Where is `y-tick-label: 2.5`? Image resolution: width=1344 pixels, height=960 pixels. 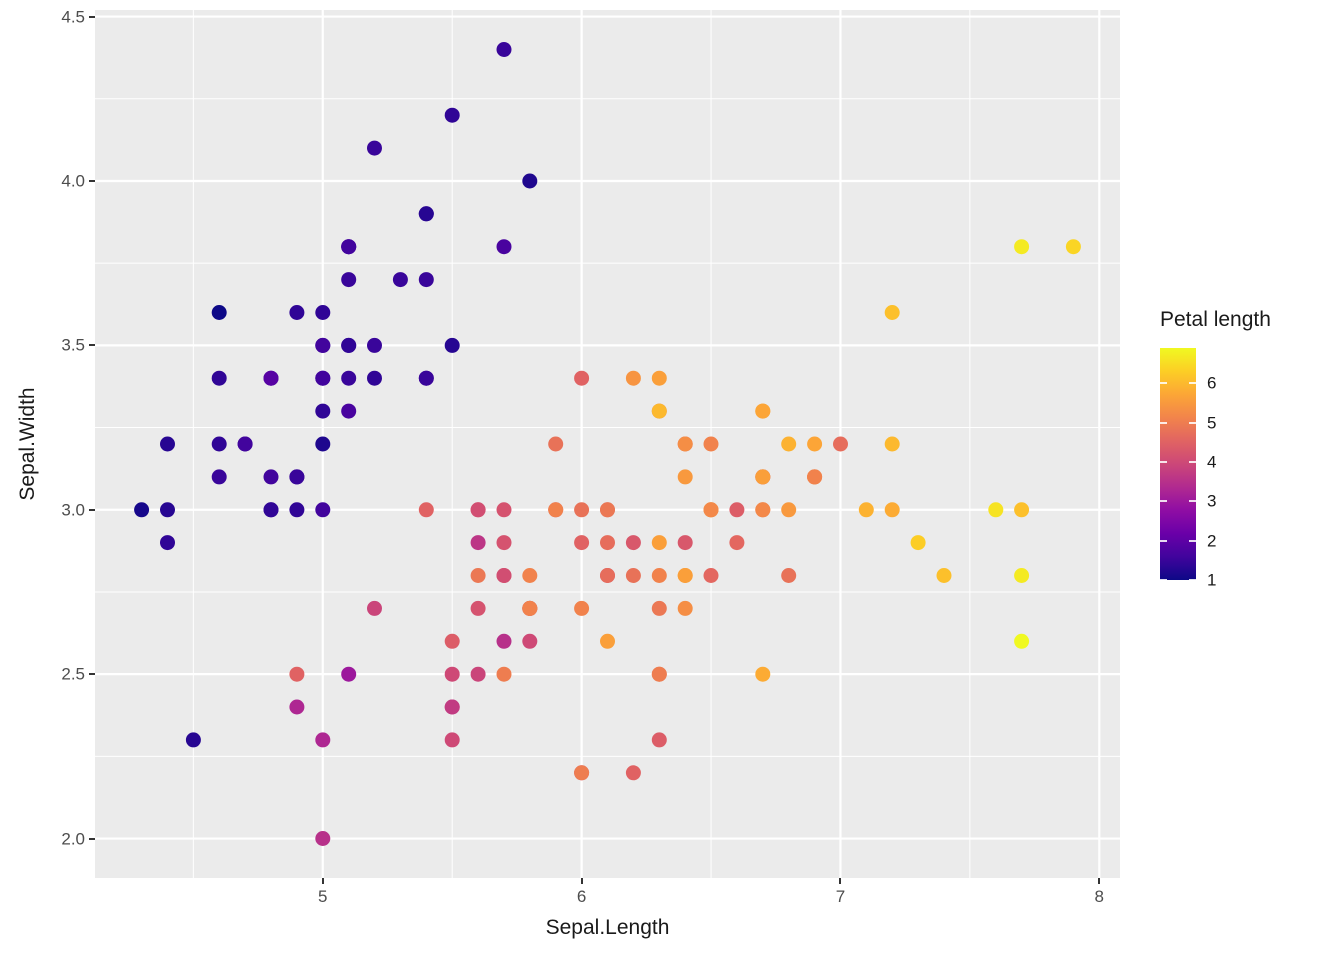
y-tick-label: 2.5 is located at coordinates (73, 674).